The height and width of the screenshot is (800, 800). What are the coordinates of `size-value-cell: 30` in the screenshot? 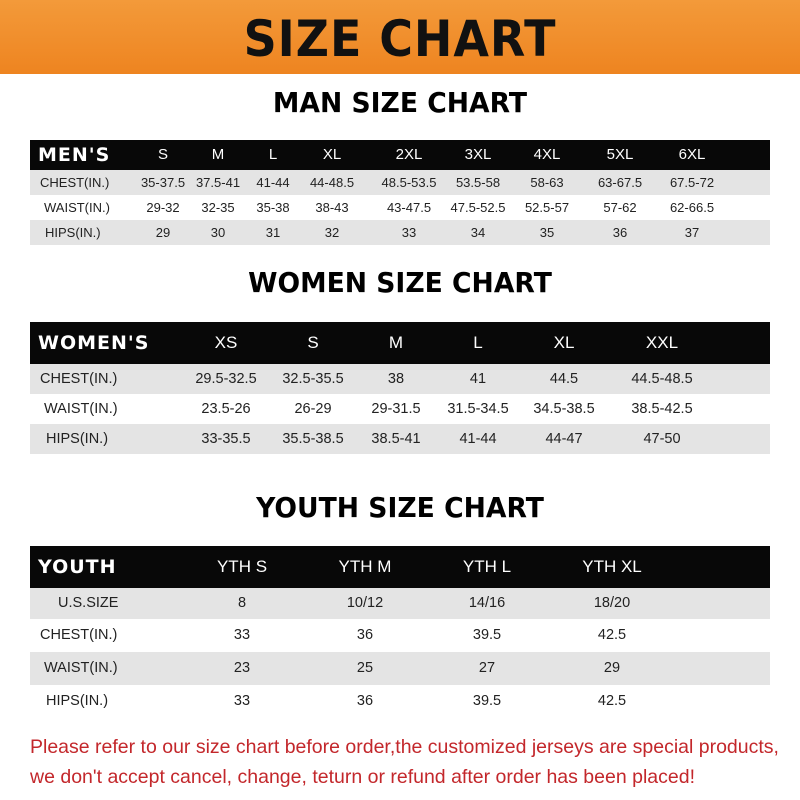 It's located at (218, 232).